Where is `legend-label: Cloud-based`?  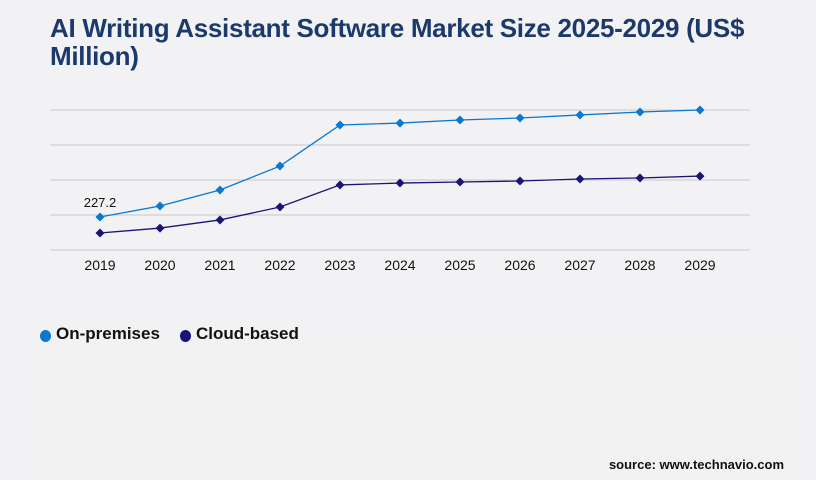
legend-label: Cloud-based is located at coordinates (247, 333).